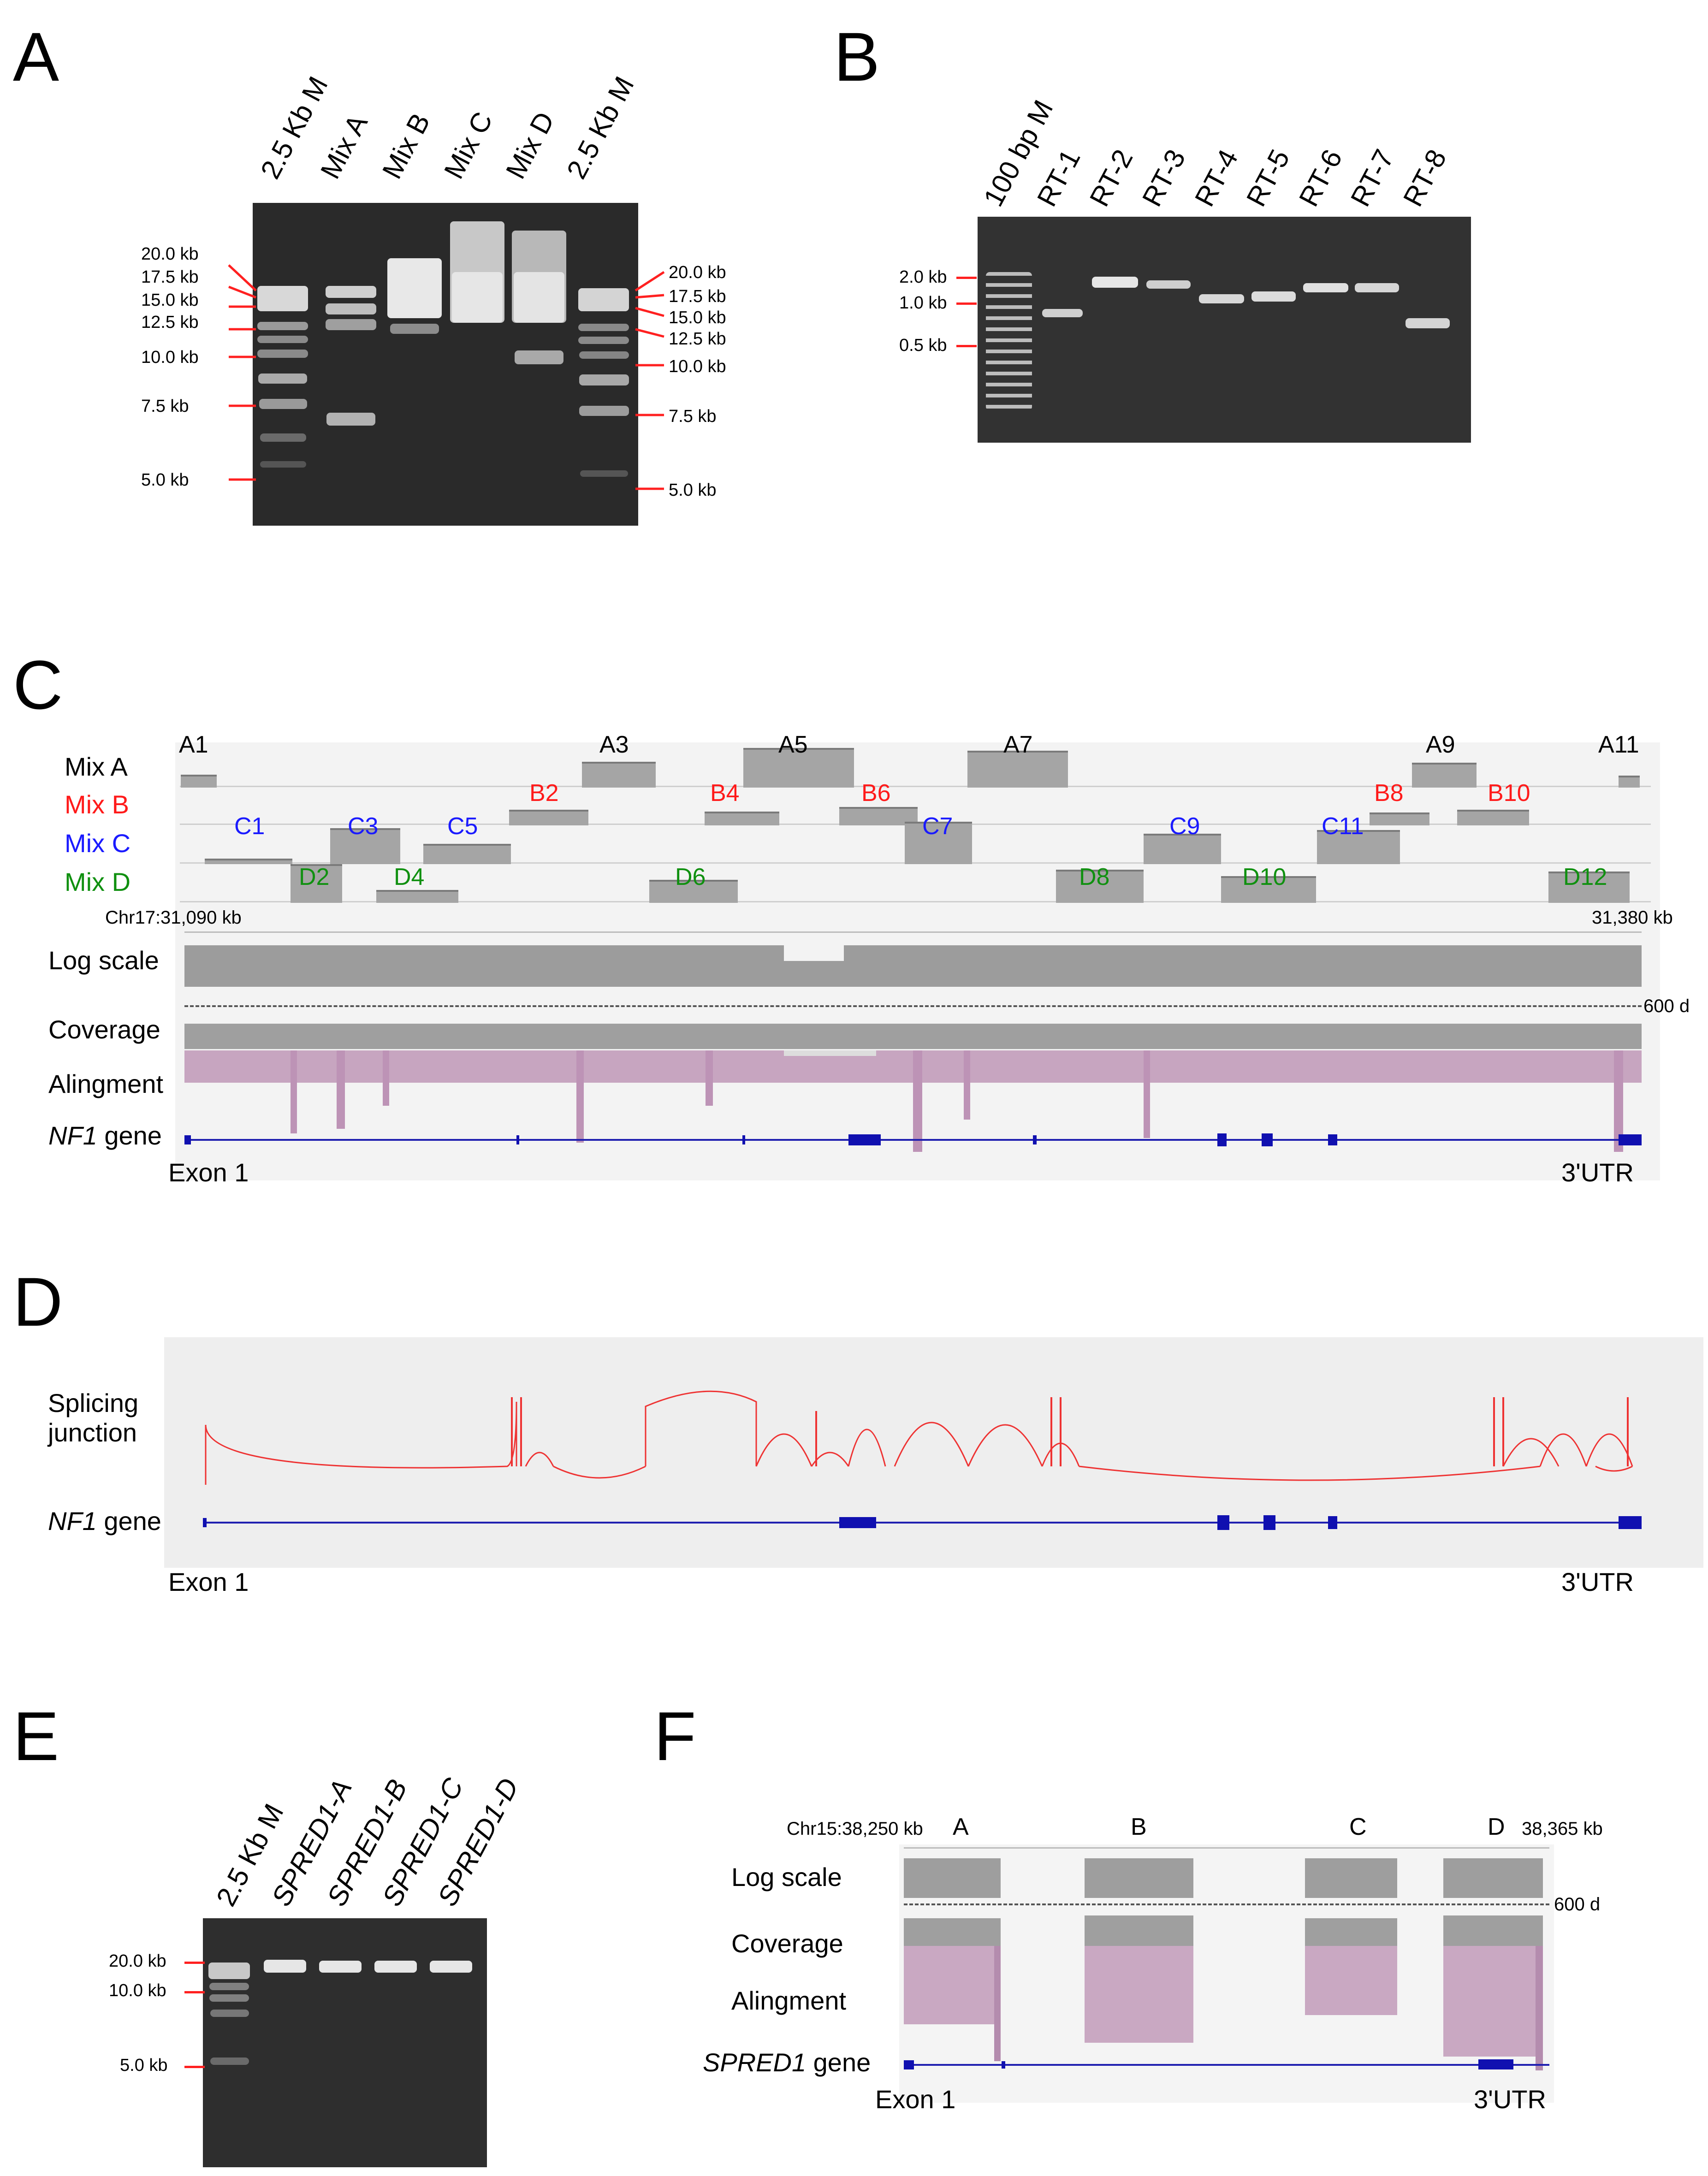 Image resolution: width=1708 pixels, height=2176 pixels. I want to click on panel-letter-e: E, so click(36, 1736).